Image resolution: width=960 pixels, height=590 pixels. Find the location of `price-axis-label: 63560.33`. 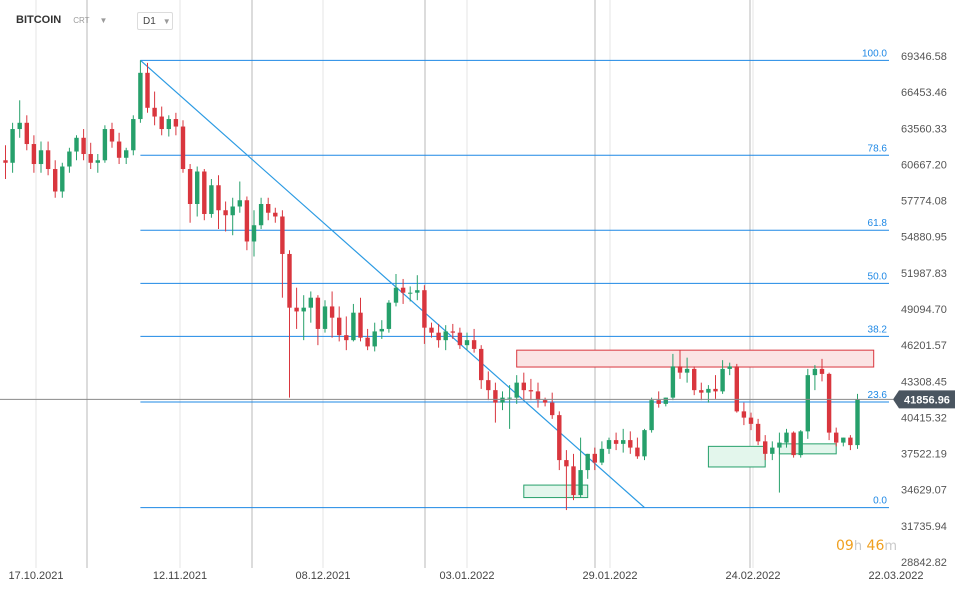

price-axis-label: 63560.33 is located at coordinates (924, 129).